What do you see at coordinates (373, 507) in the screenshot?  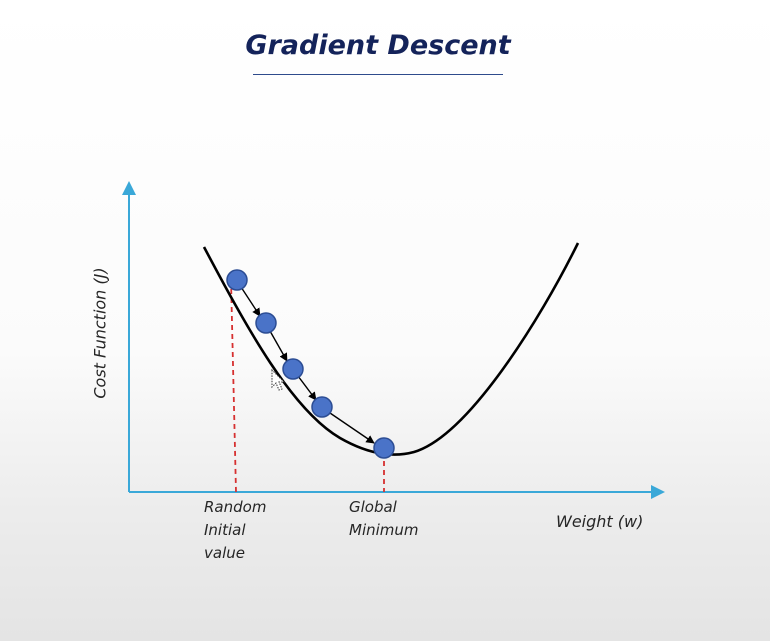 I see `minimum-label-line-1: Global` at bounding box center [373, 507].